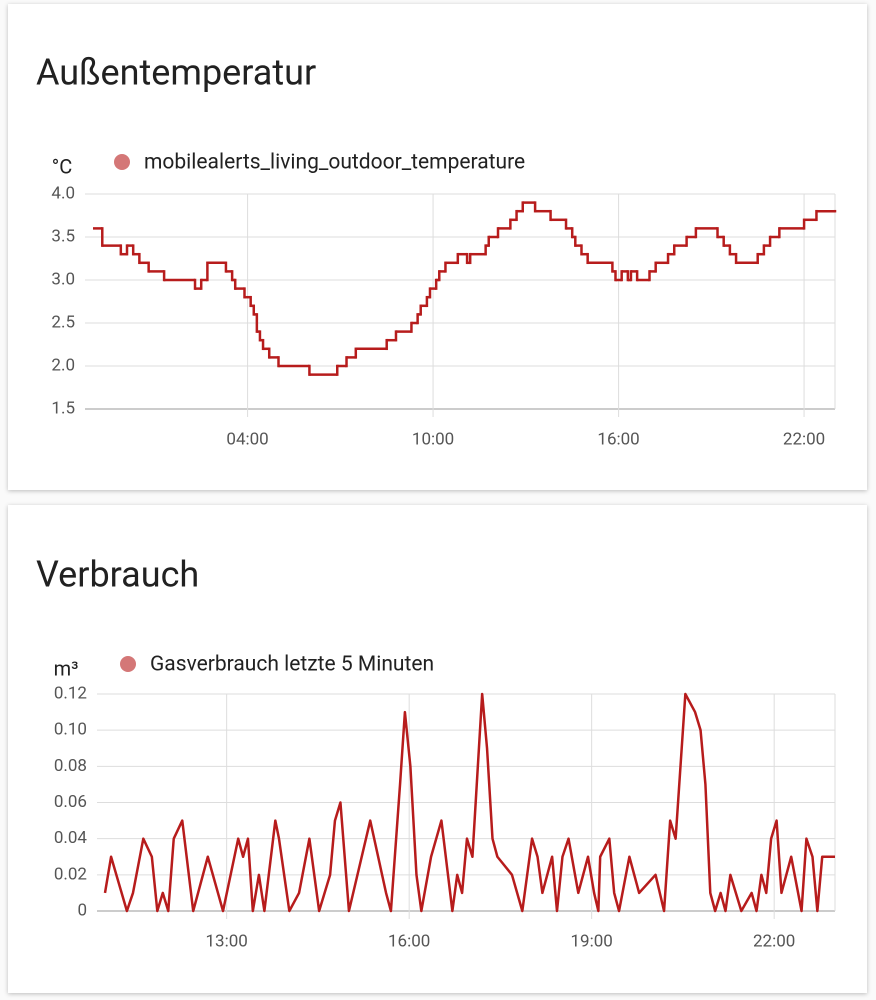 The width and height of the screenshot is (876, 1000). I want to click on y-tick-label: 0.02, so click(70, 874).